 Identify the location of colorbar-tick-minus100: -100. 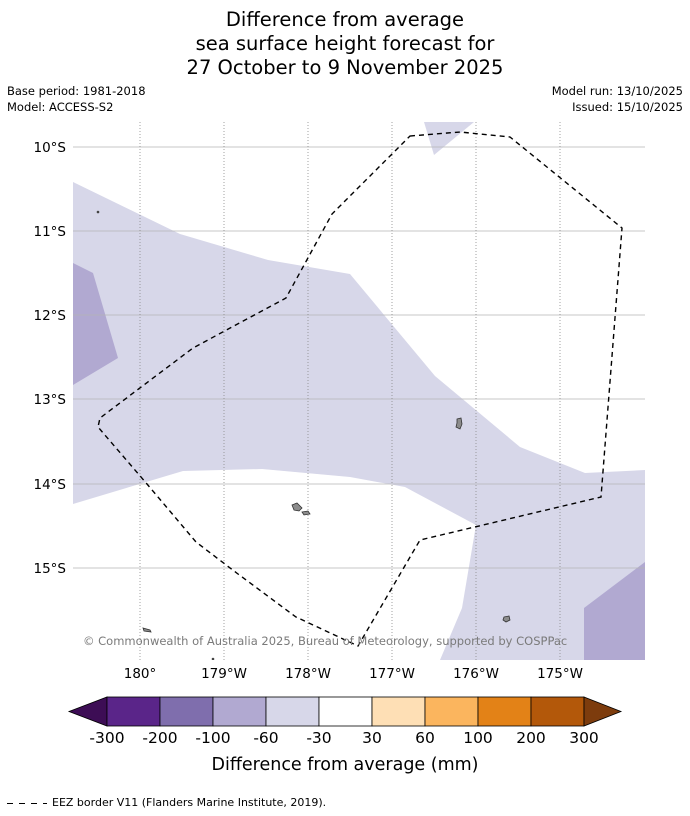
(212, 738).